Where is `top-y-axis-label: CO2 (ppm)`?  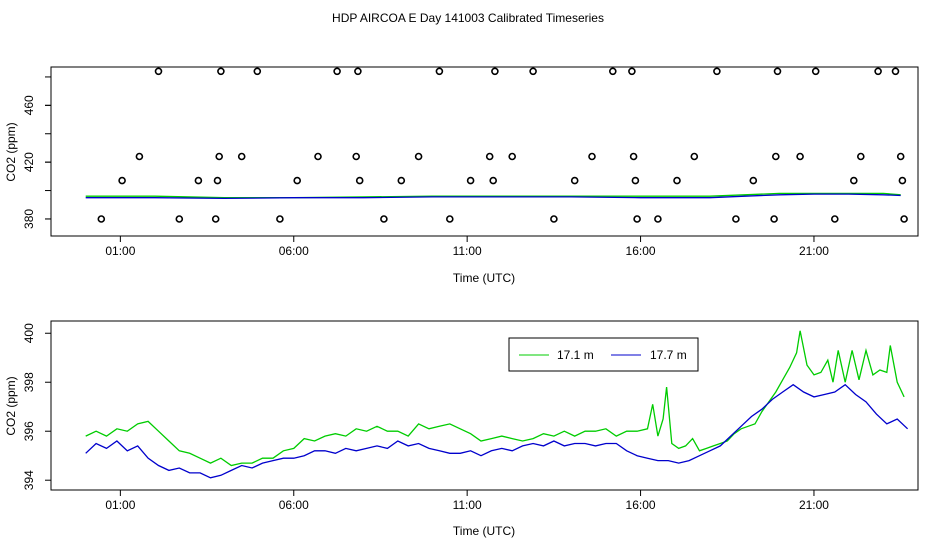
top-y-axis-label: CO2 (ppm) is located at coordinates (11, 151).